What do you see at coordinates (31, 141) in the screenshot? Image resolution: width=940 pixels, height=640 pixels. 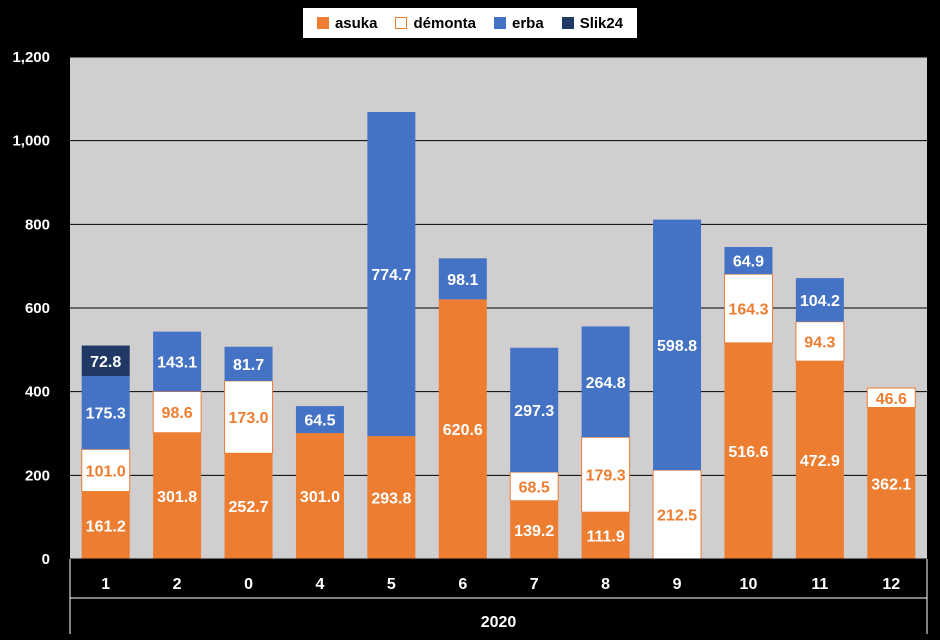 I see `y-tick-label: 1,000` at bounding box center [31, 141].